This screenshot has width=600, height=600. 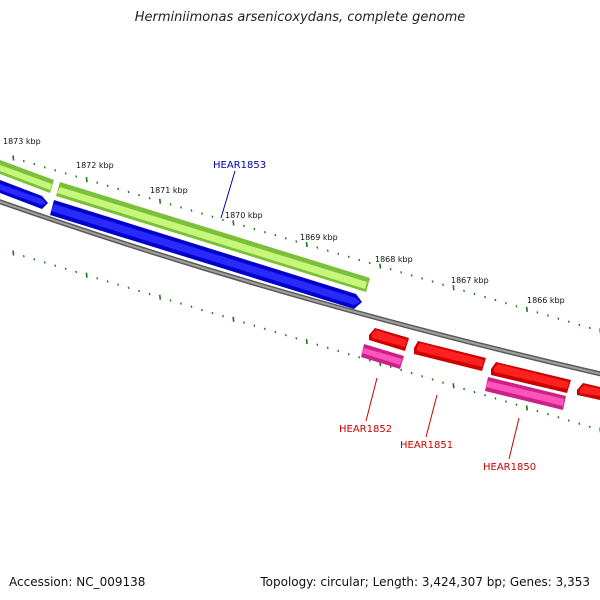 I want to click on gene-label-hear1851: HEAR1851, so click(x=426, y=445).